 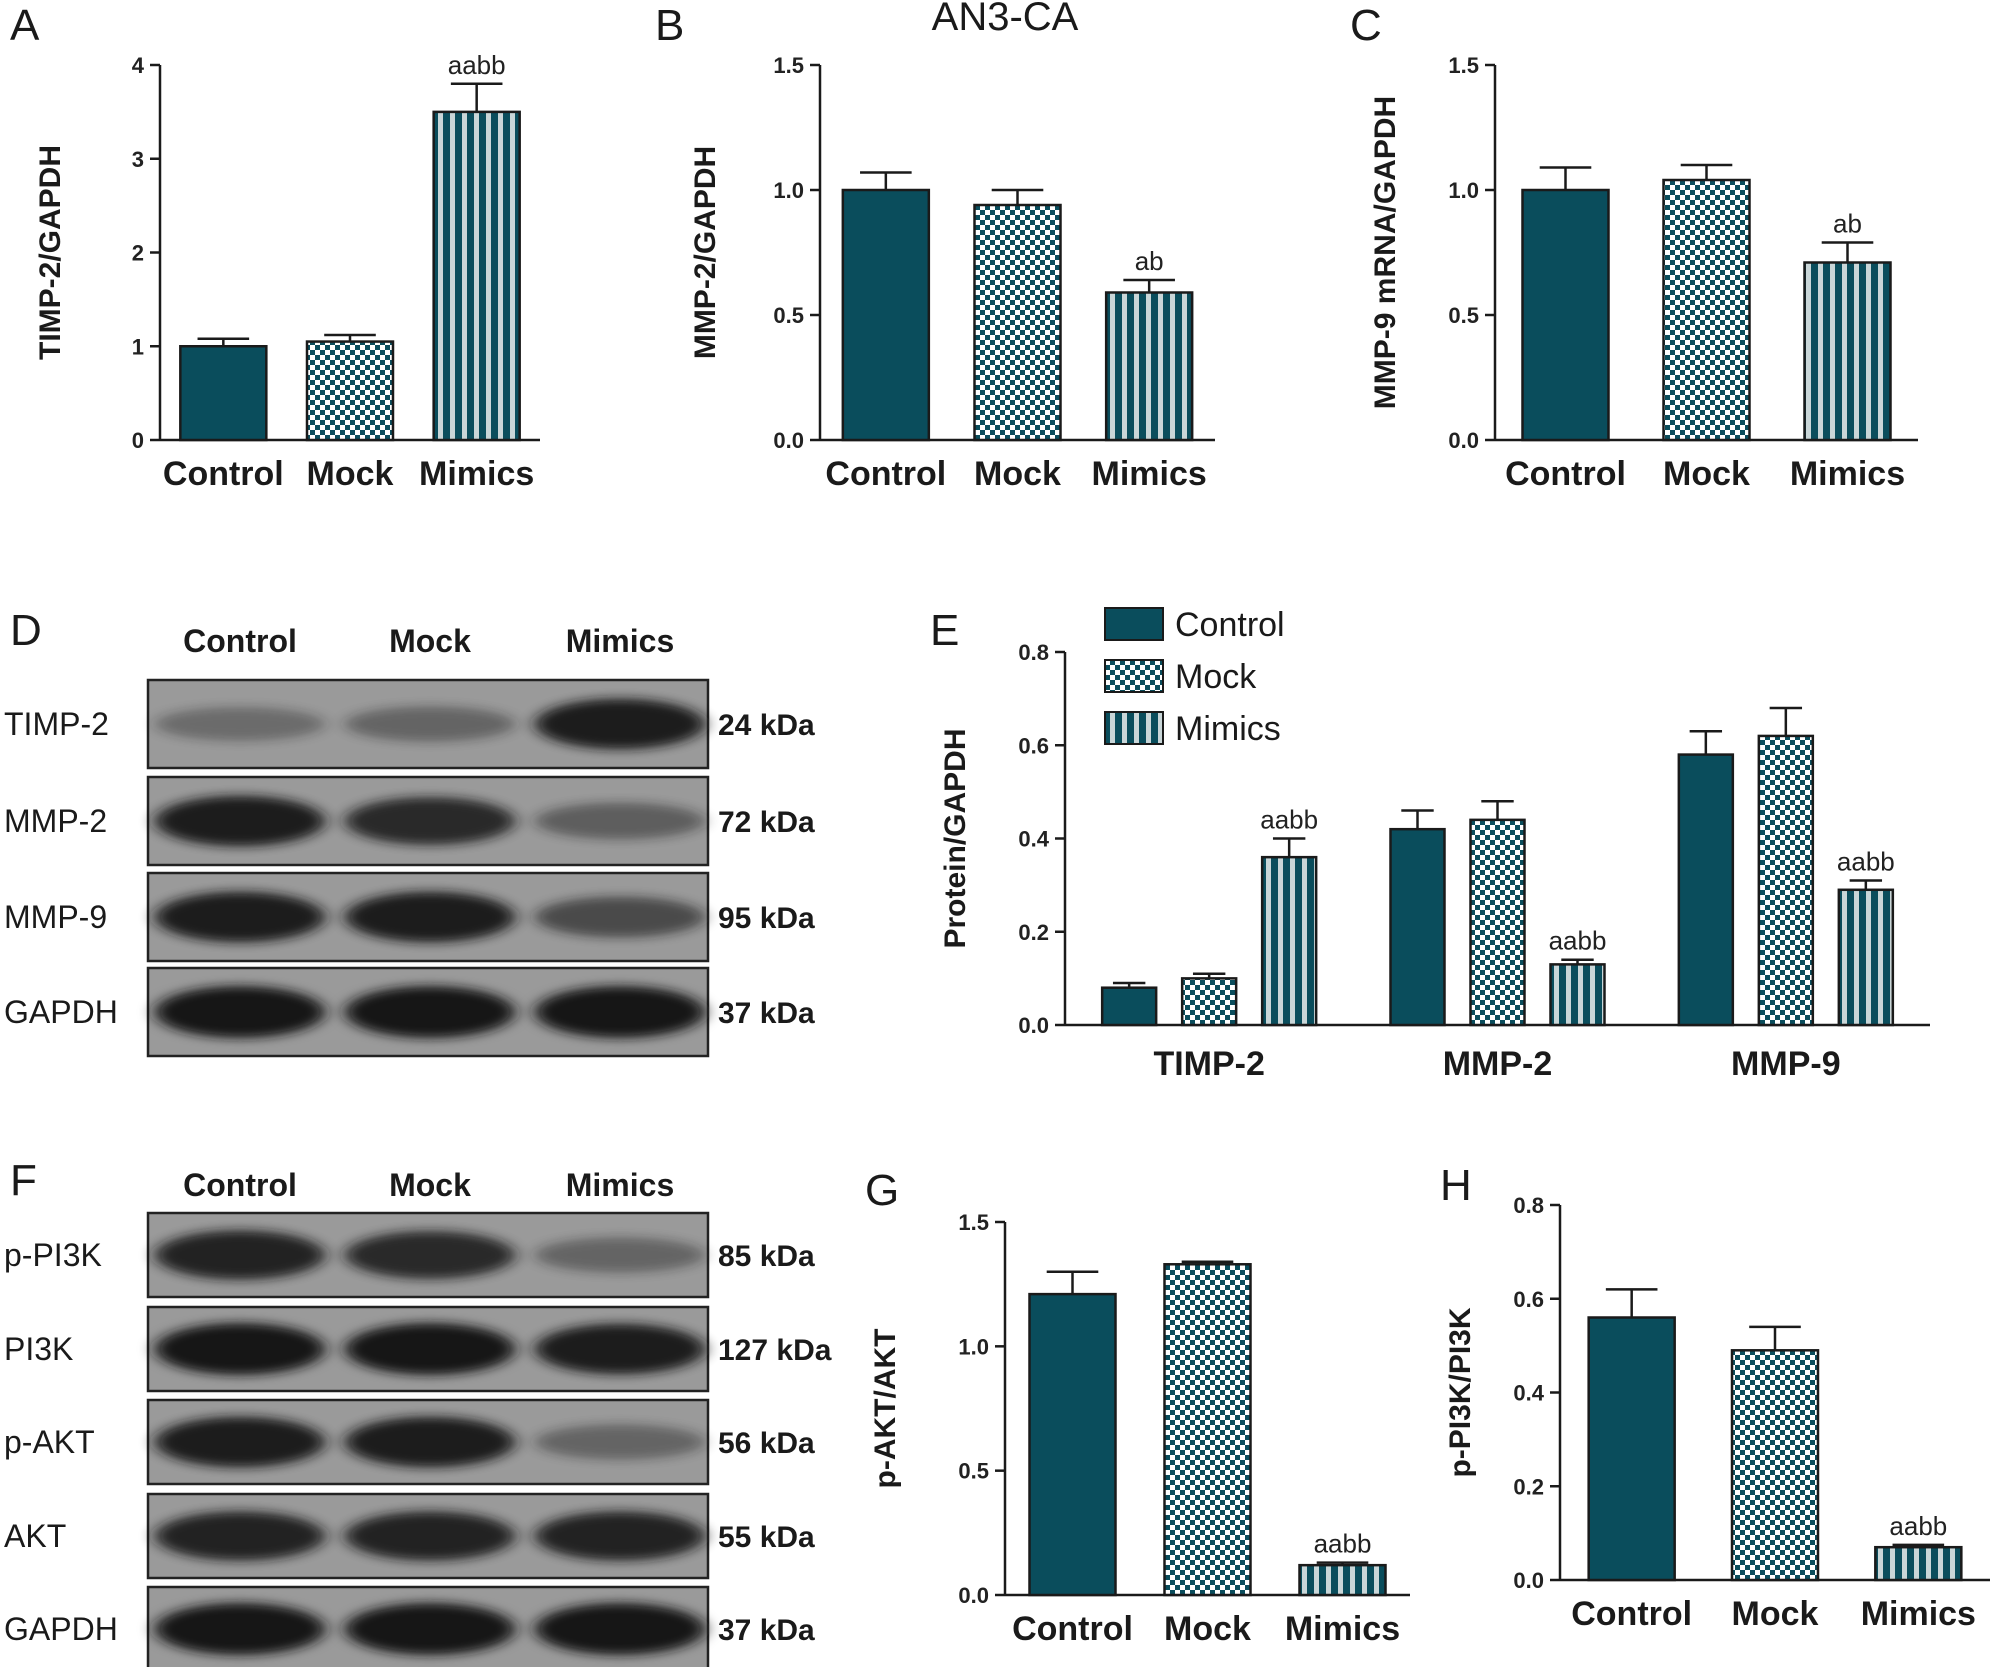 What do you see at coordinates (1005, 19) in the screenshot?
I see `chart-title: AN3-CA` at bounding box center [1005, 19].